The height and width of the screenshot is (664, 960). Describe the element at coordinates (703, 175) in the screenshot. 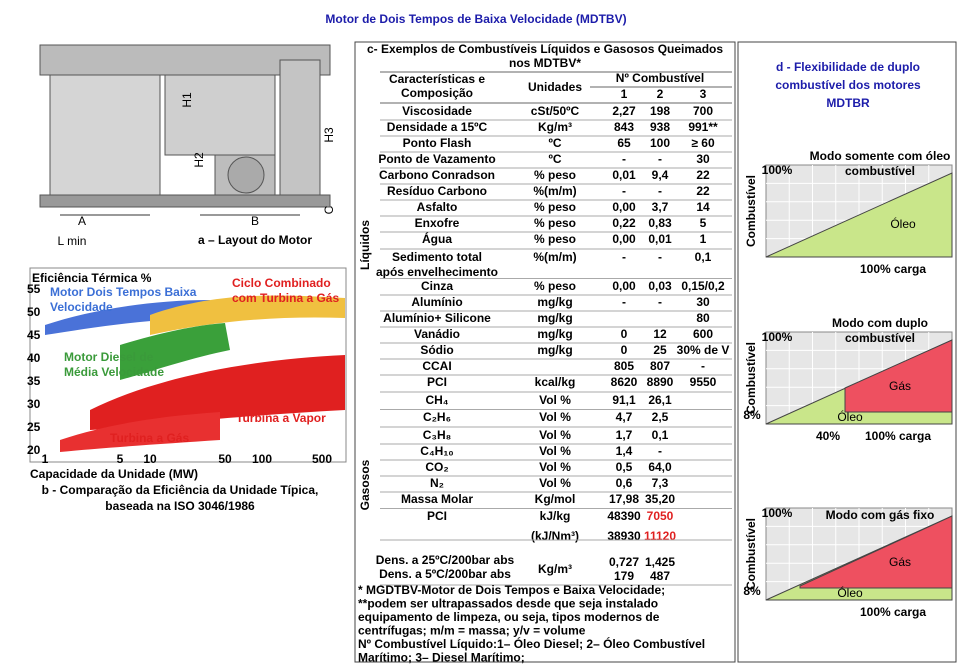

I see `table-cell: 22` at that location.